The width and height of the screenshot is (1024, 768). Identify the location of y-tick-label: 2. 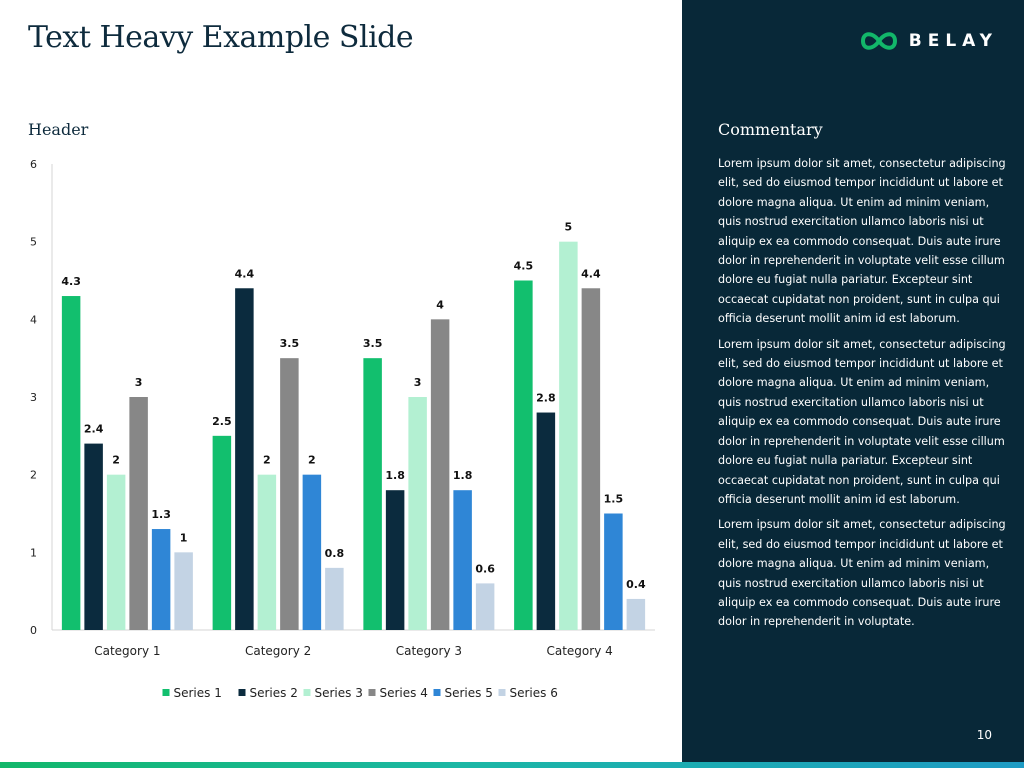
(33, 475).